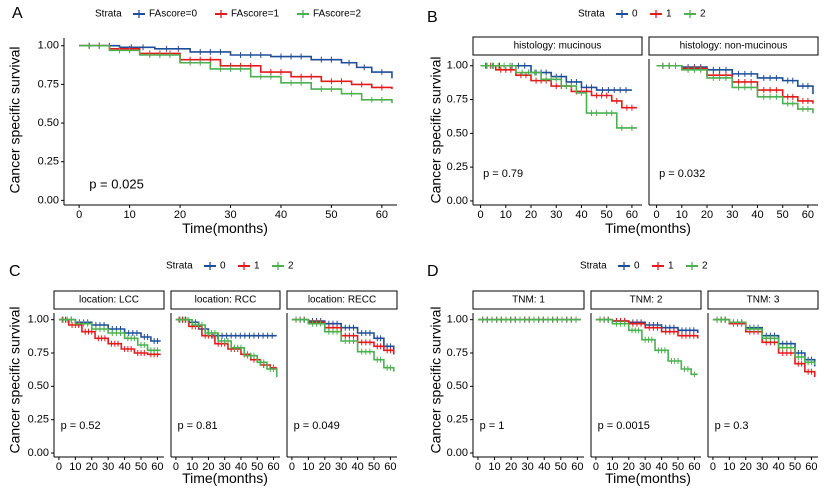  Describe the element at coordinates (763, 300) in the screenshot. I see `facet-strip-label: TNM: 3` at that location.